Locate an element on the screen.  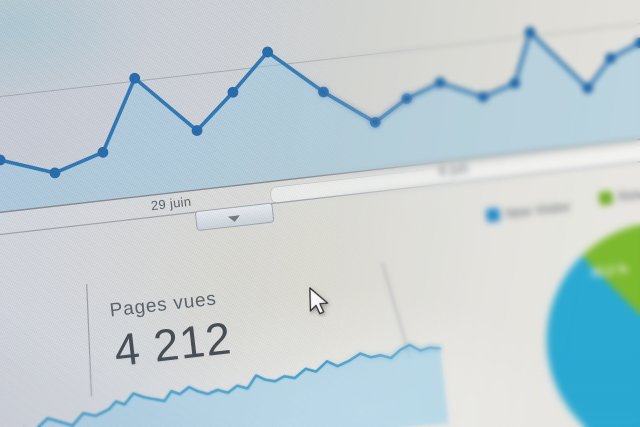
mouse-cursor-icon is located at coordinates (319, 301).